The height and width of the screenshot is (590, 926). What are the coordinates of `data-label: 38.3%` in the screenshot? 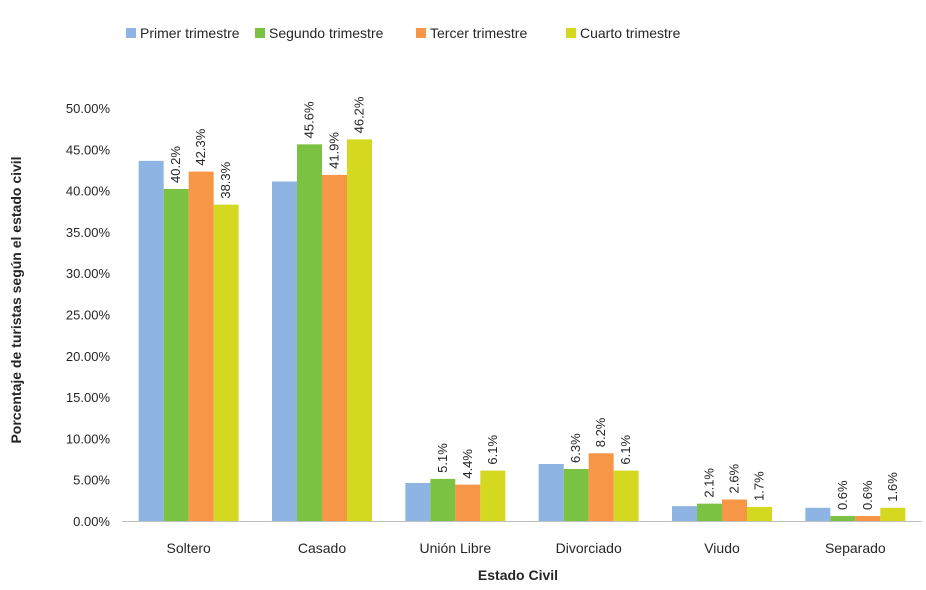 It's located at (225, 179).